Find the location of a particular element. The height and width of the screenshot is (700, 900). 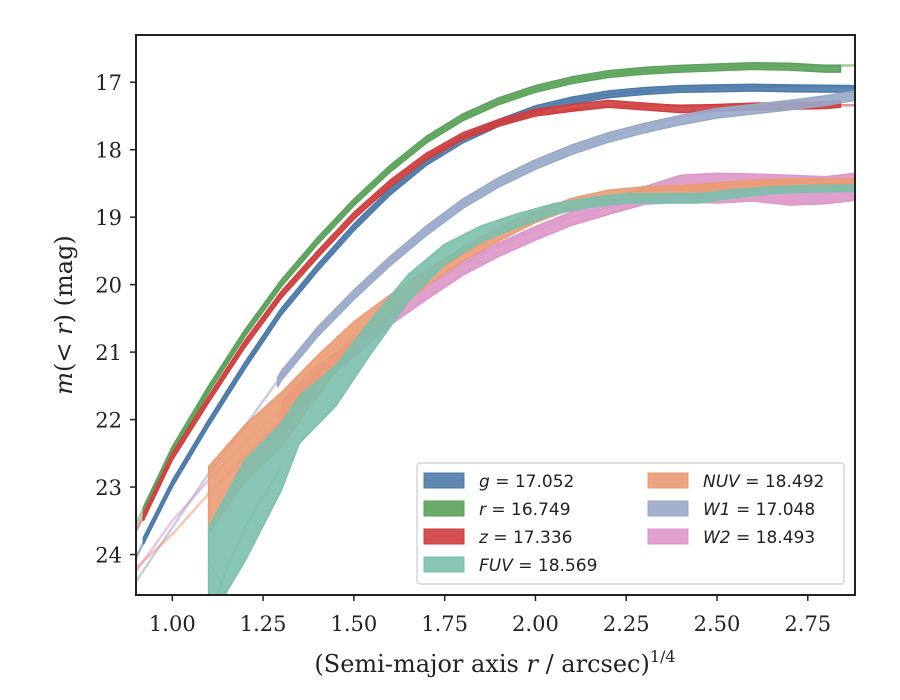

x-tick-label: 2.75 is located at coordinates (807, 624).